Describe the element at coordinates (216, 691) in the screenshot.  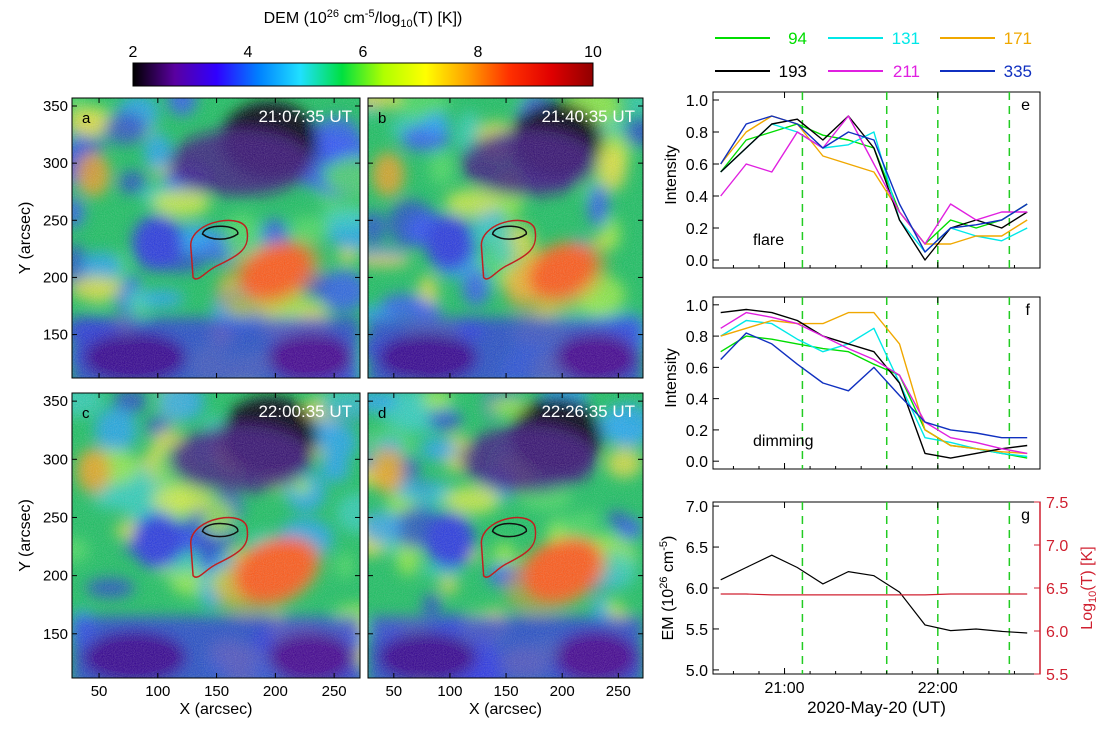
I see `x-tick-label: 150` at that location.